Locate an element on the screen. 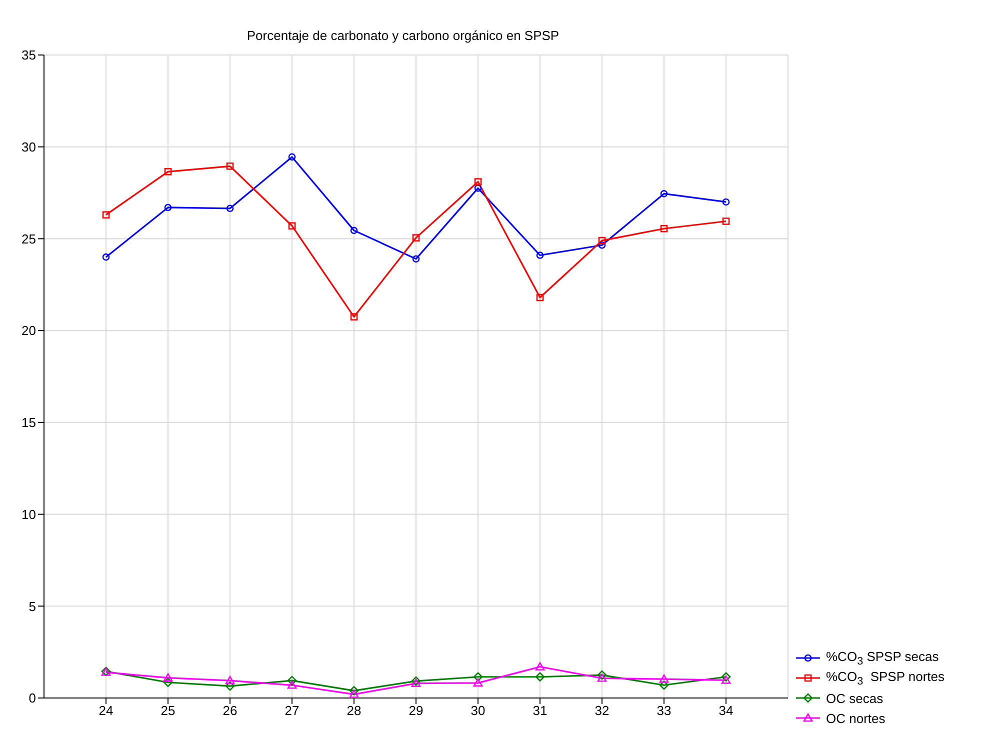 The height and width of the screenshot is (734, 986). y-tick-label: 15 is located at coordinates (29, 422).